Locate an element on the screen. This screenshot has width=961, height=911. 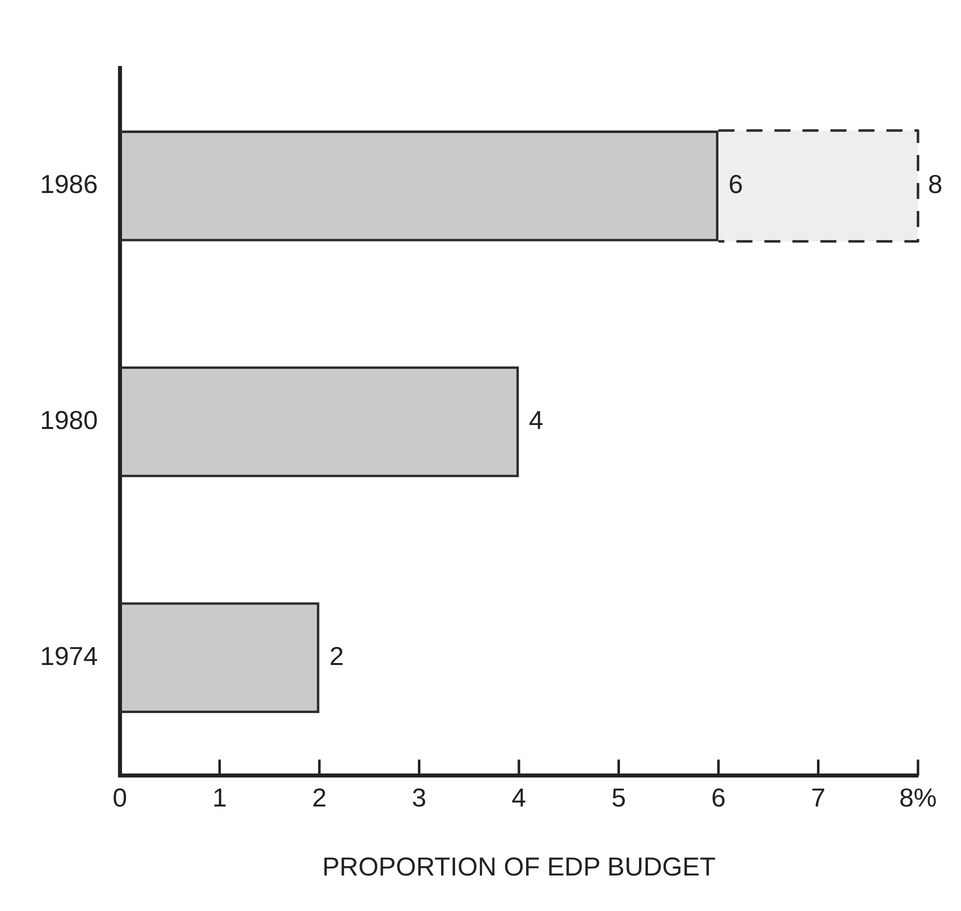
y-tick-label: 1980 is located at coordinates (69, 419).